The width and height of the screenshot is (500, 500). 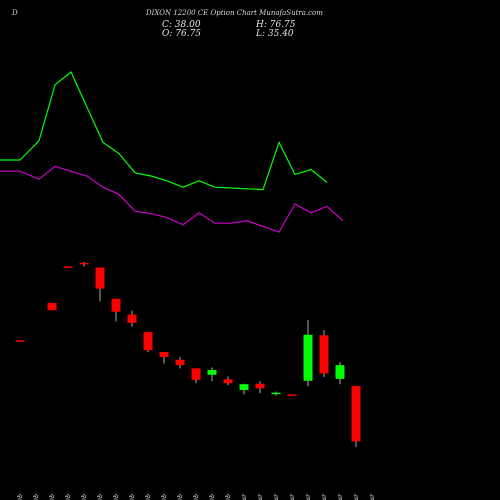 What do you see at coordinates (276, 25) in the screenshot?
I see `high-value: H: 76.75` at bounding box center [276, 25].